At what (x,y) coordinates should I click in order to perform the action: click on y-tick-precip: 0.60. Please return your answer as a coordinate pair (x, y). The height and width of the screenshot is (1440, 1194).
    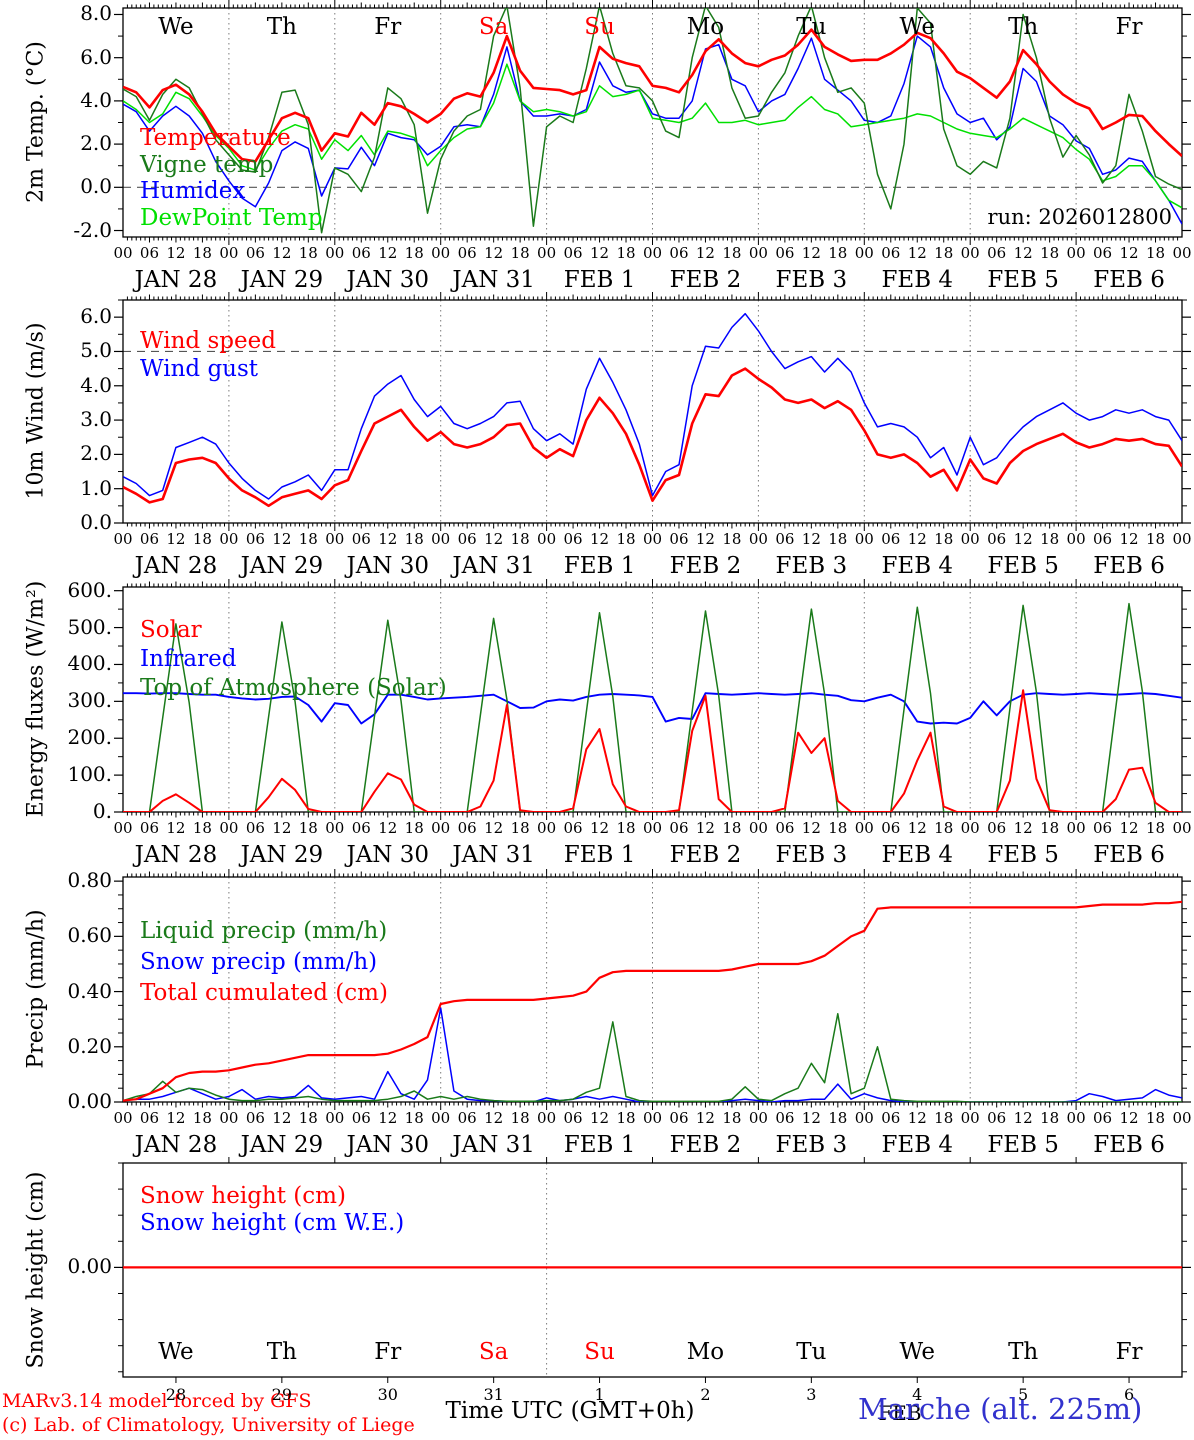
    Looking at the image, I should click on (89, 935).